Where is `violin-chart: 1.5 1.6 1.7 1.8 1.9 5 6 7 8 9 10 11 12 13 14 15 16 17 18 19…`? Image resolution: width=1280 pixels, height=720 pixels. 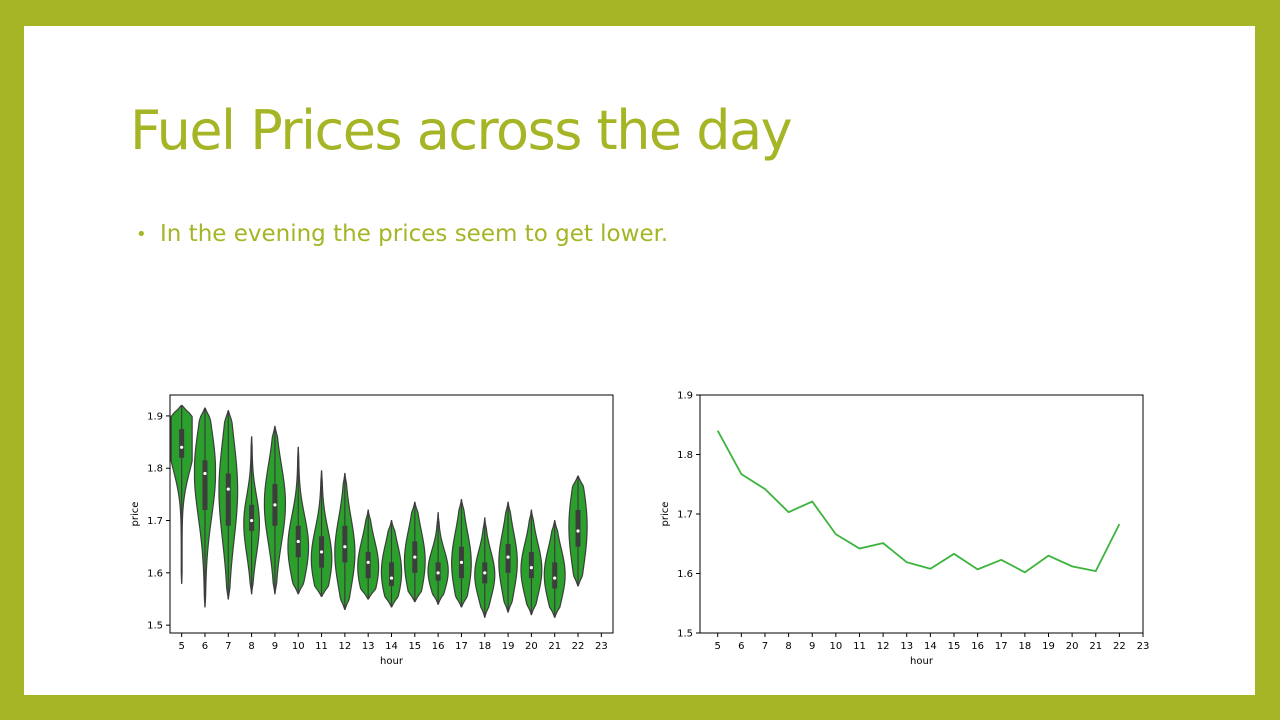
violin-chart: 1.5 1.6 1.7 1.8 1.9 5 6 7 8 9 10 11 12 13 14 15 16 17 18 19… is located at coordinates (372, 530).